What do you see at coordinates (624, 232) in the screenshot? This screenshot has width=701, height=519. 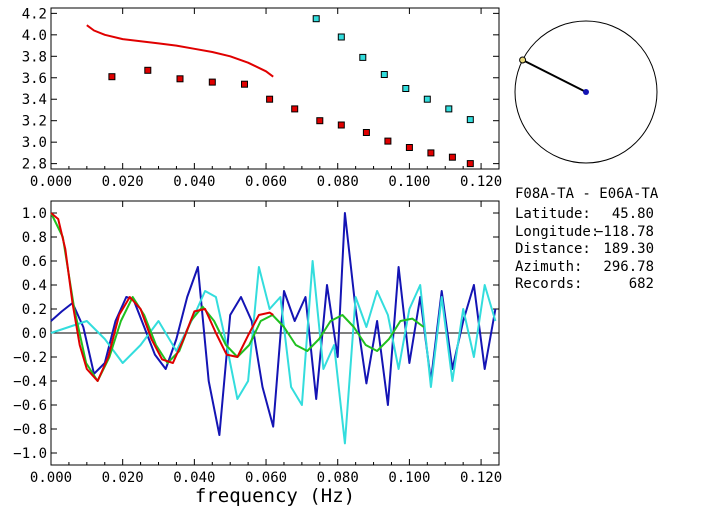 I see `longitude-value: −118.78` at bounding box center [624, 232].